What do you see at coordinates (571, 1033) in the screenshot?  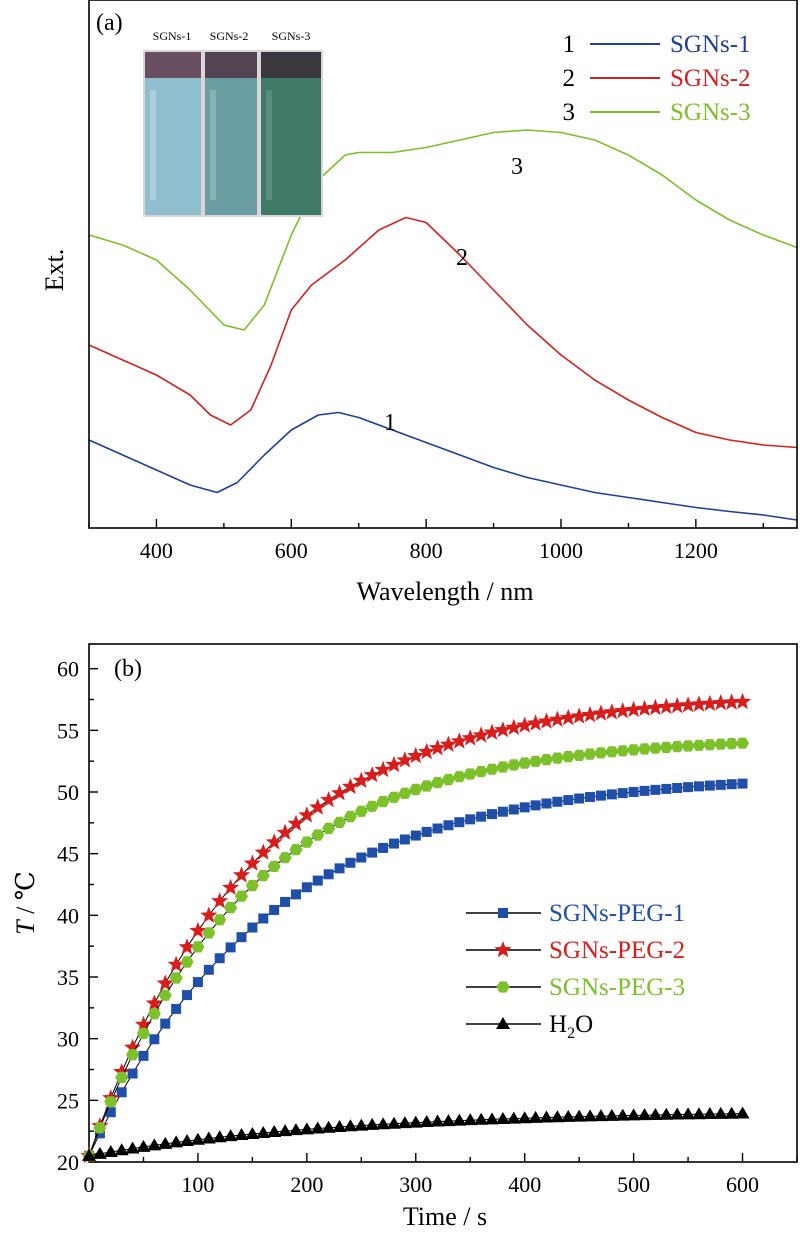 I see `legend-b-name-4-sub: 2` at bounding box center [571, 1033].